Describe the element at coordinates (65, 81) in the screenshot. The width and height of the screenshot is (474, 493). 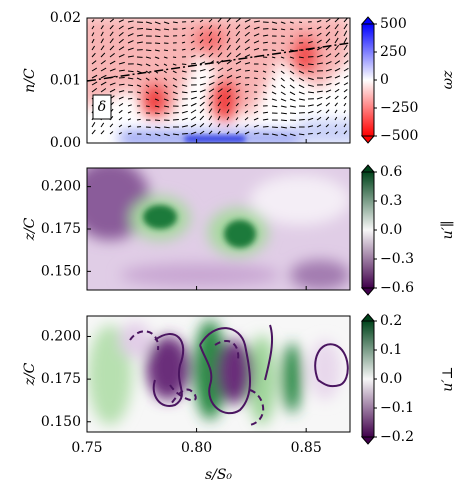
I see `y-tick-label: 0.01` at that location.